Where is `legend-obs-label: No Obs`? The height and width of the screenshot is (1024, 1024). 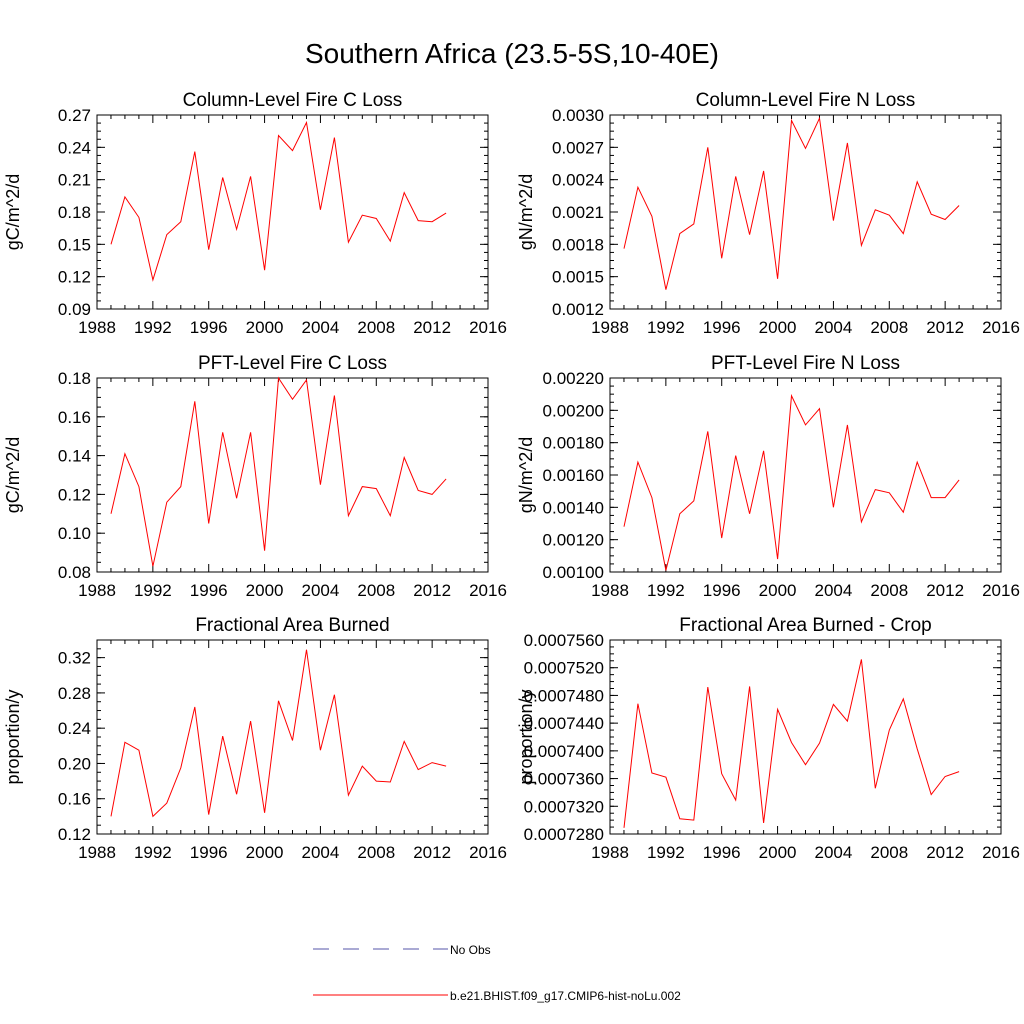
legend-obs-label: No Obs is located at coordinates (470, 950).